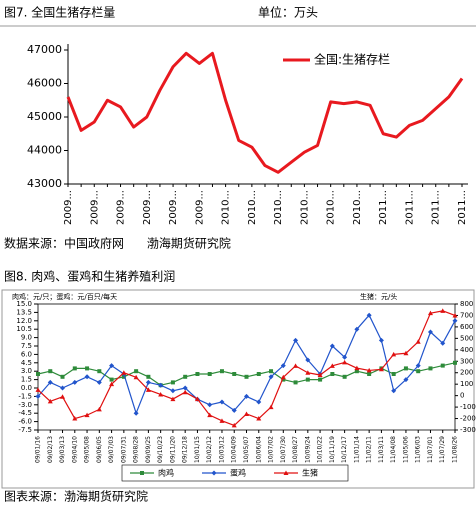  What do you see at coordinates (89, 276) in the screenshot?
I see `chart-title: 图8. 肉鸡、蛋鸡和生猪养殖利润` at bounding box center [89, 276].